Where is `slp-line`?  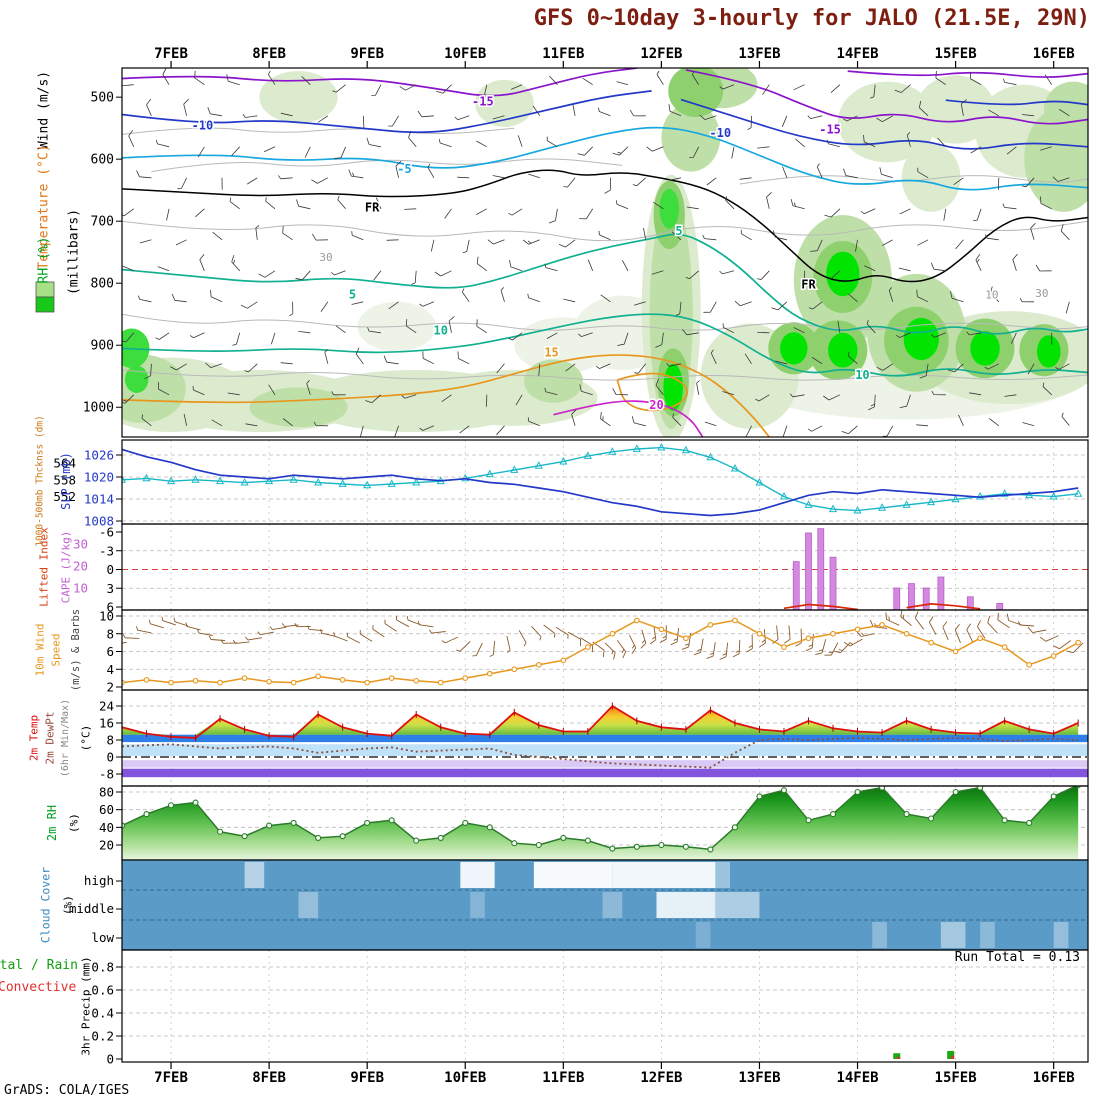 slp-line is located at coordinates (600, 482).